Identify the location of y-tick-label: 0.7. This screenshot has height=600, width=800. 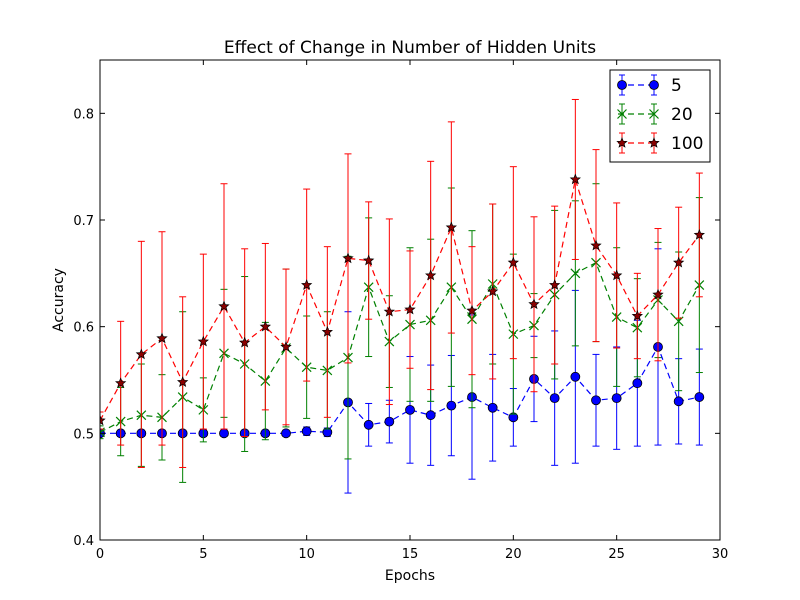
(83, 221).